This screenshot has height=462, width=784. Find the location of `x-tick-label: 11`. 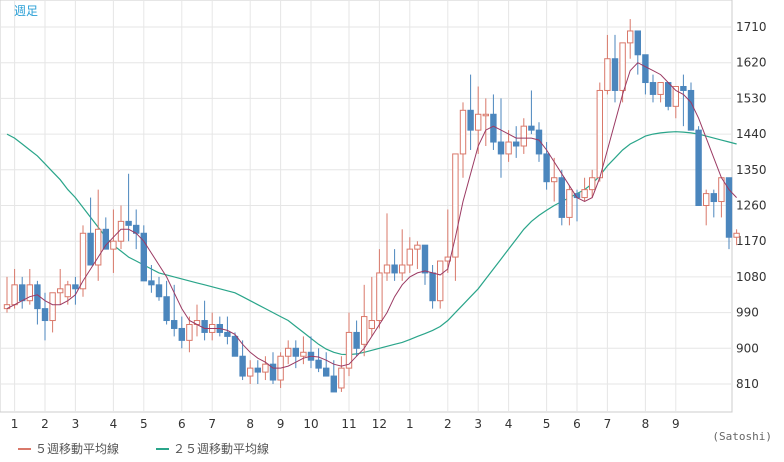

x-tick-label: 11 is located at coordinates (348, 424).